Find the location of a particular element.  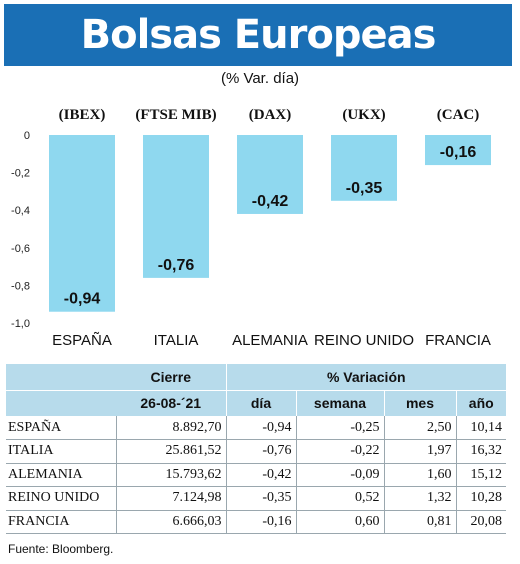

index-label: (UKX) is located at coordinates (363, 115).